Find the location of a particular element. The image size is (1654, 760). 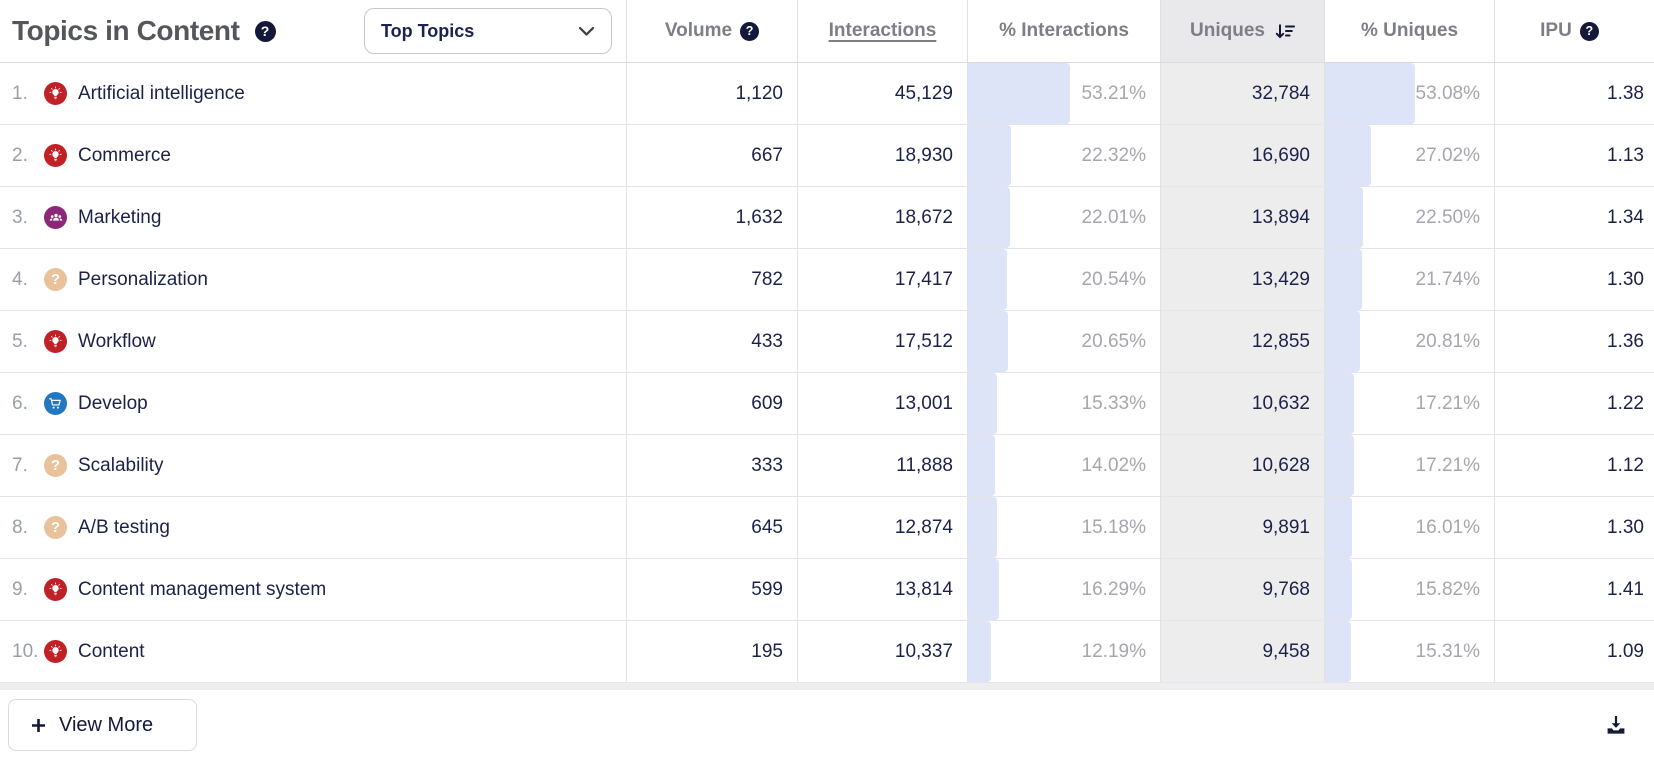

topic-cell: 5. is located at coordinates (313, 341).